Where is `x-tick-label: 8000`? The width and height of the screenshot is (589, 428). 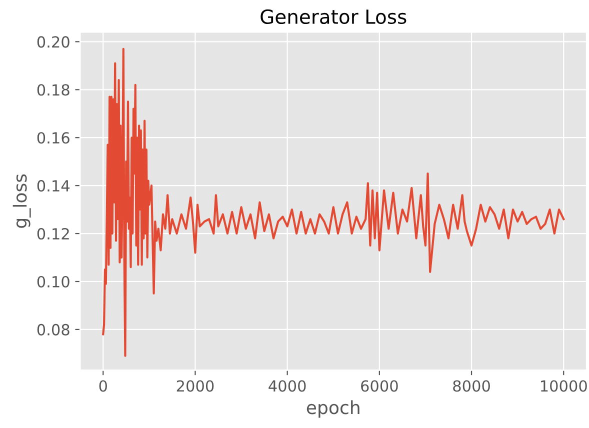 x-tick-label: 8000 is located at coordinates (471, 386).